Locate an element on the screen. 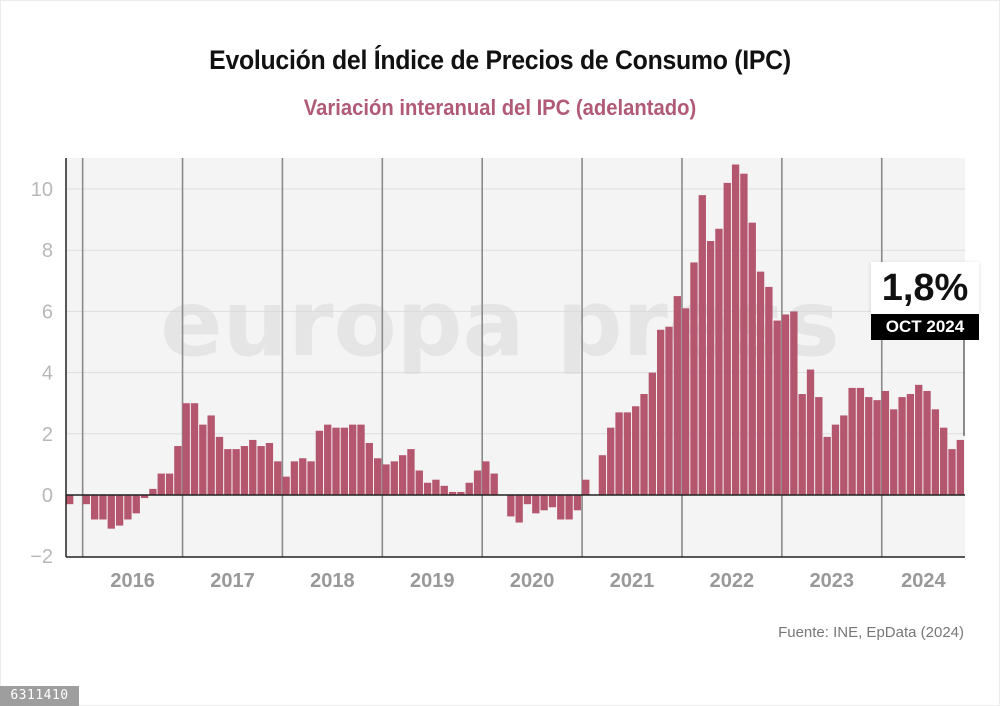 This screenshot has width=1000, height=706. x-axis-ticks: 2016 2017 2018 2019 2020 2021 2022 2023 2024 is located at coordinates (528, 581).